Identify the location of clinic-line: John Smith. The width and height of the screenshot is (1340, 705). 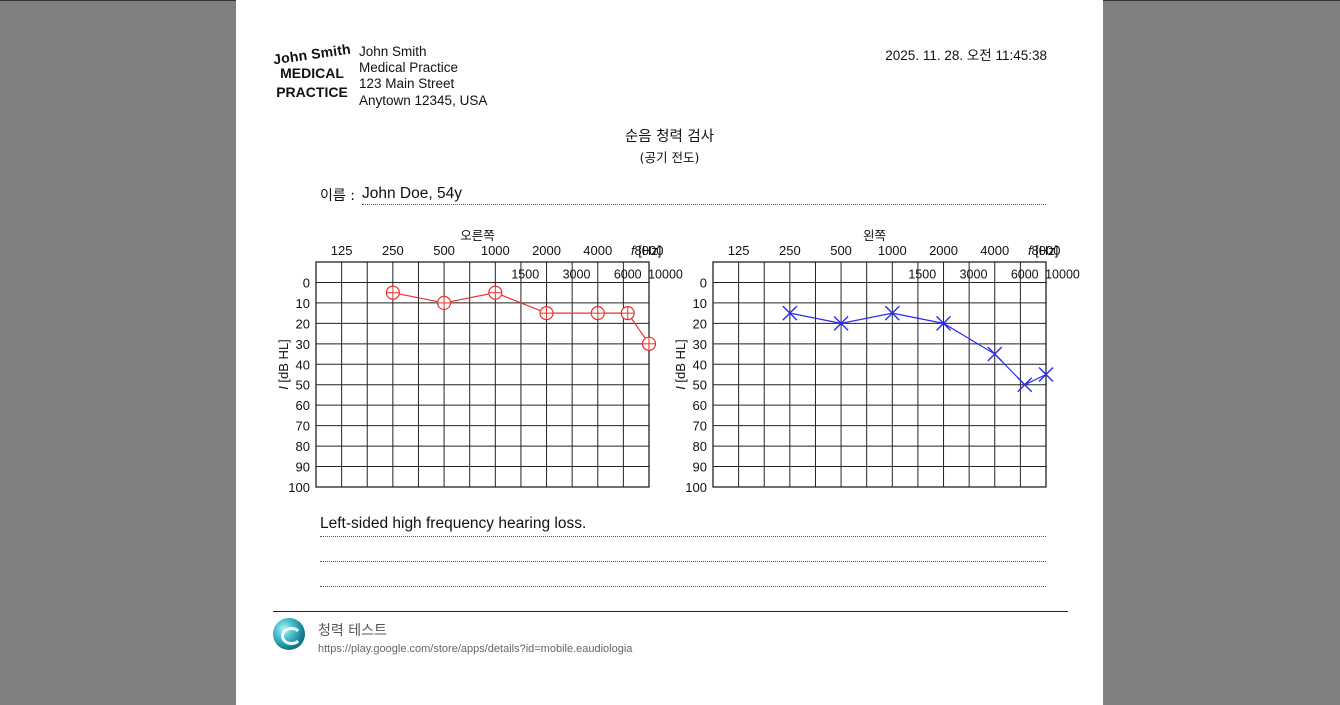
(393, 51).